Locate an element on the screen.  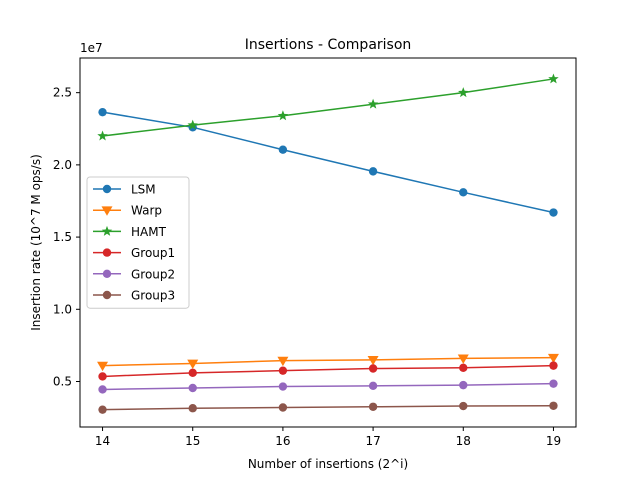
y-tick-label: 2.5 is located at coordinates (62, 93).